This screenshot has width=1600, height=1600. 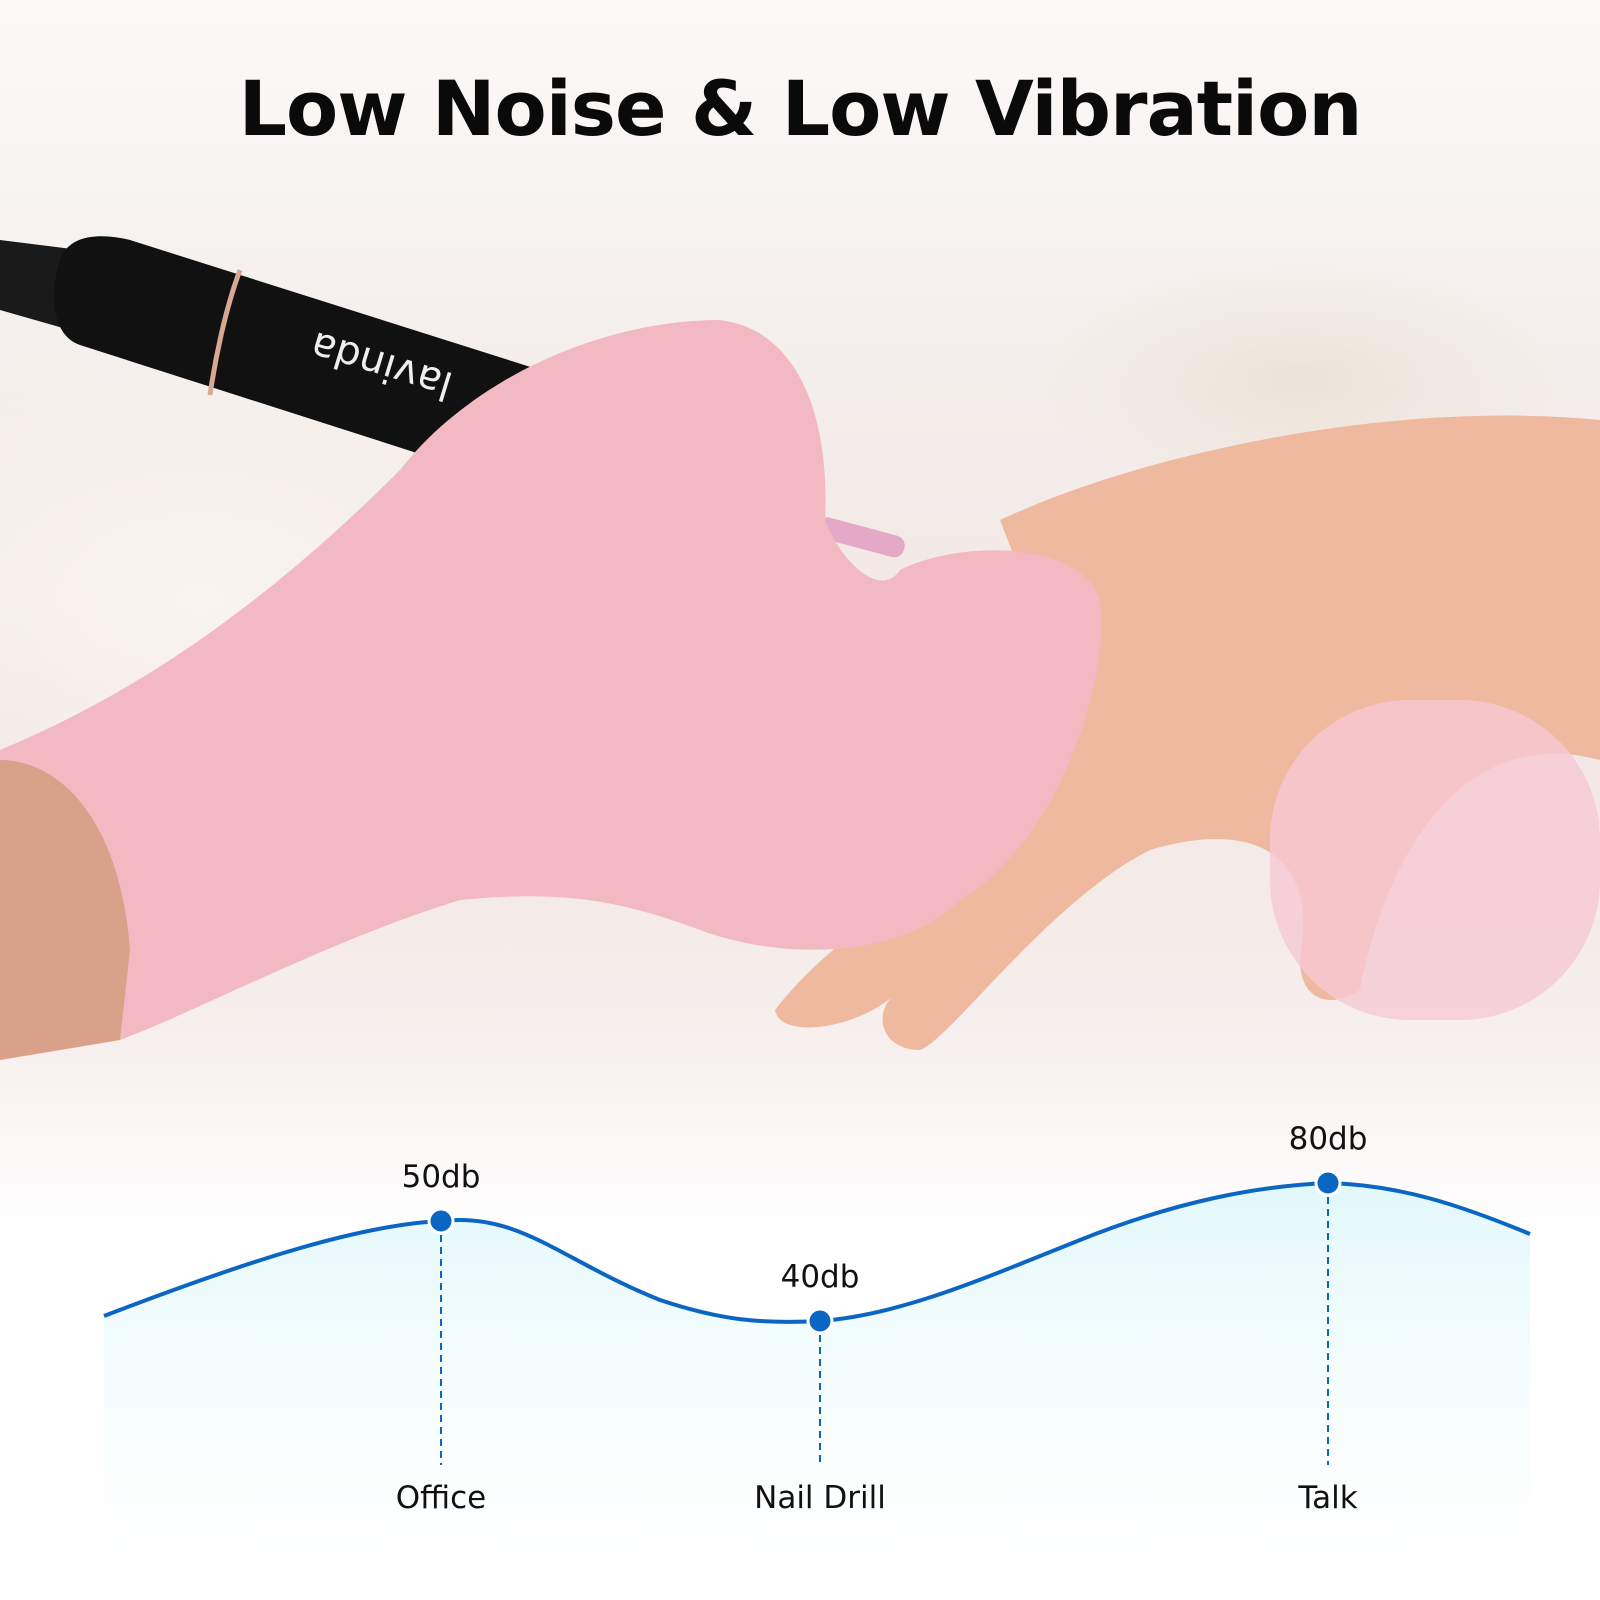 I want to click on value-label: 80db, so click(x=1328, y=1139).